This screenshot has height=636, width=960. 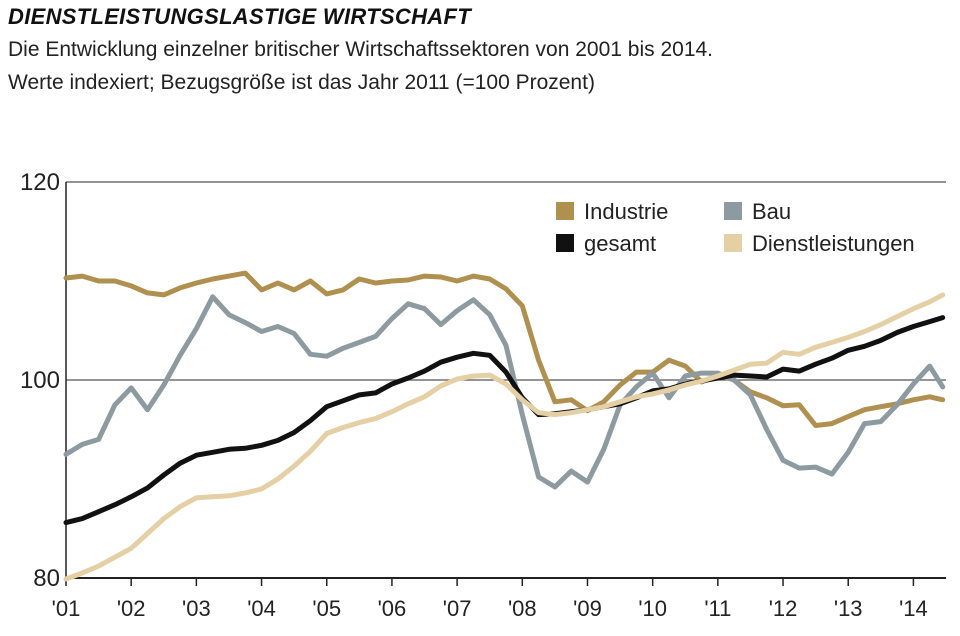 I want to click on x-tick-label: '02, so click(x=131, y=608).